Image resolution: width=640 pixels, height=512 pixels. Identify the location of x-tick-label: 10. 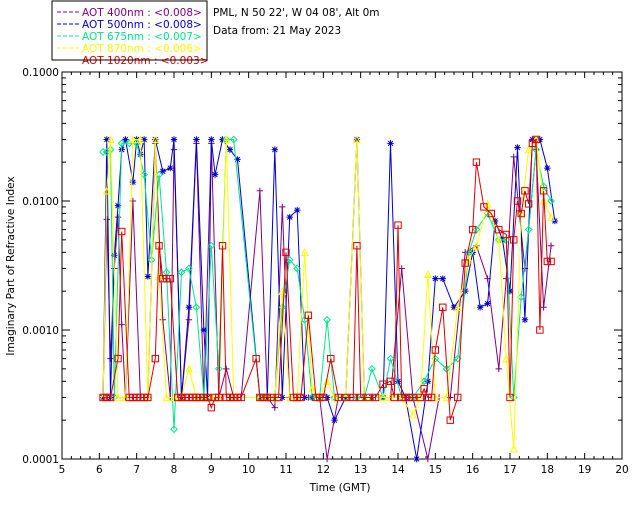
(248, 470).